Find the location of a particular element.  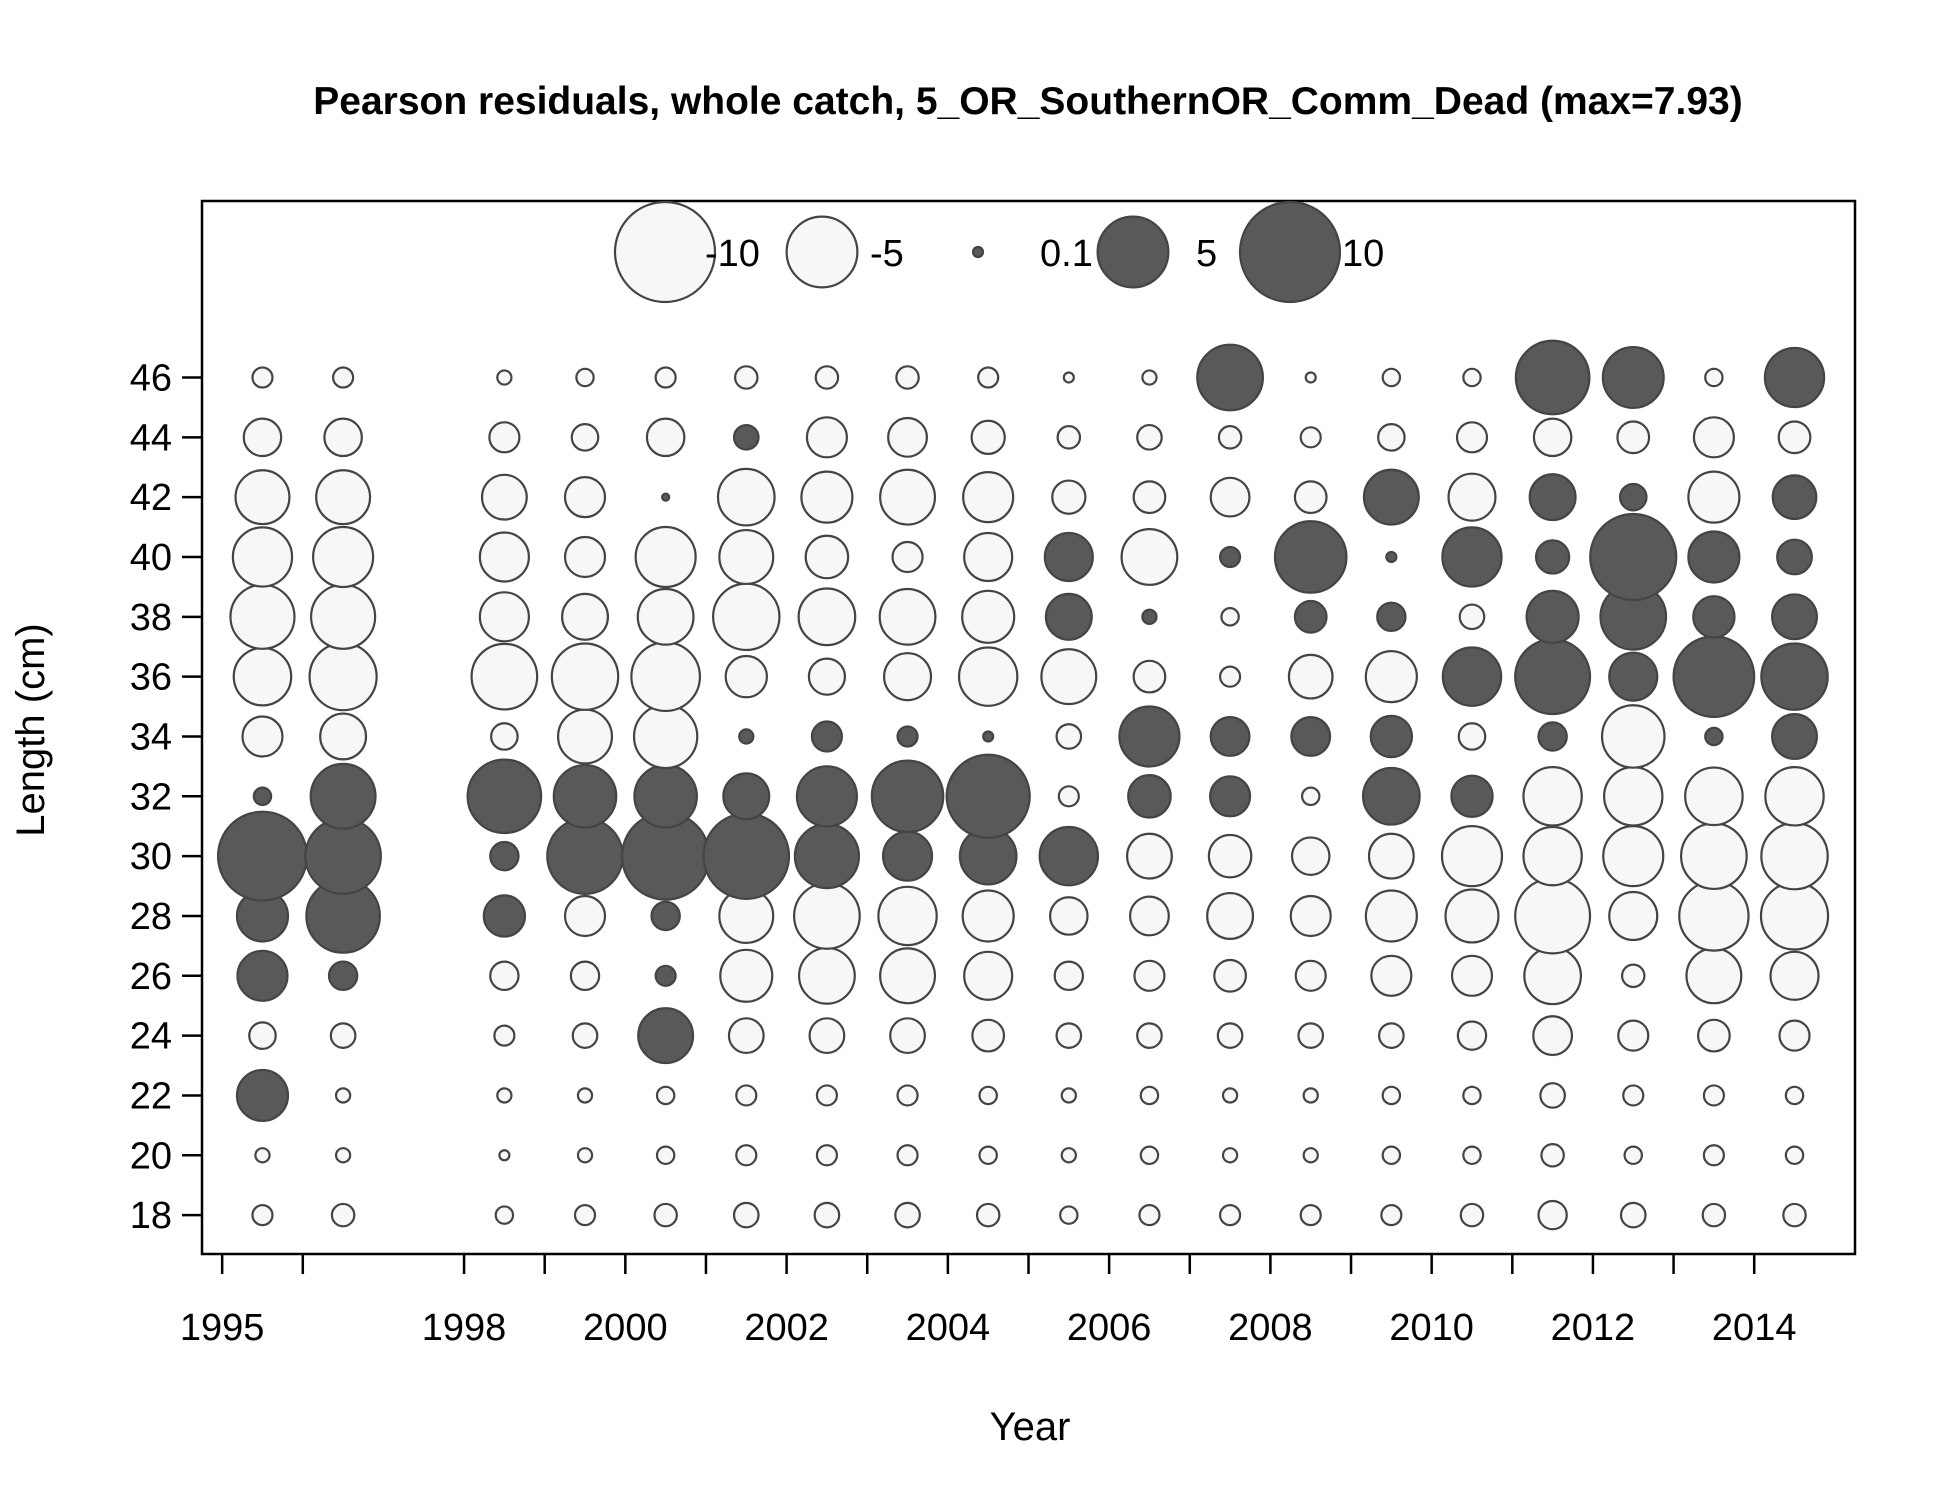

x-tick-label: 1995 is located at coordinates (222, 1328).